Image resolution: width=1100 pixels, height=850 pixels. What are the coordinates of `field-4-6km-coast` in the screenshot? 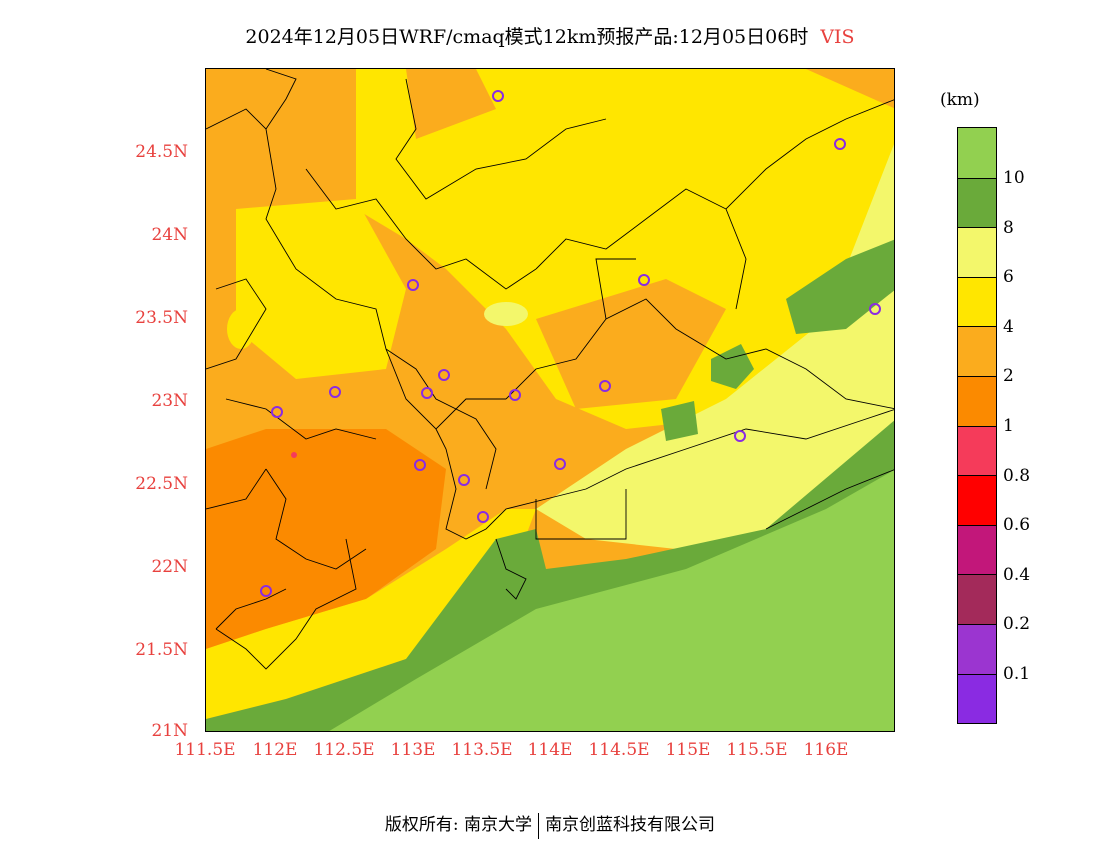 It's located at (371, 614).